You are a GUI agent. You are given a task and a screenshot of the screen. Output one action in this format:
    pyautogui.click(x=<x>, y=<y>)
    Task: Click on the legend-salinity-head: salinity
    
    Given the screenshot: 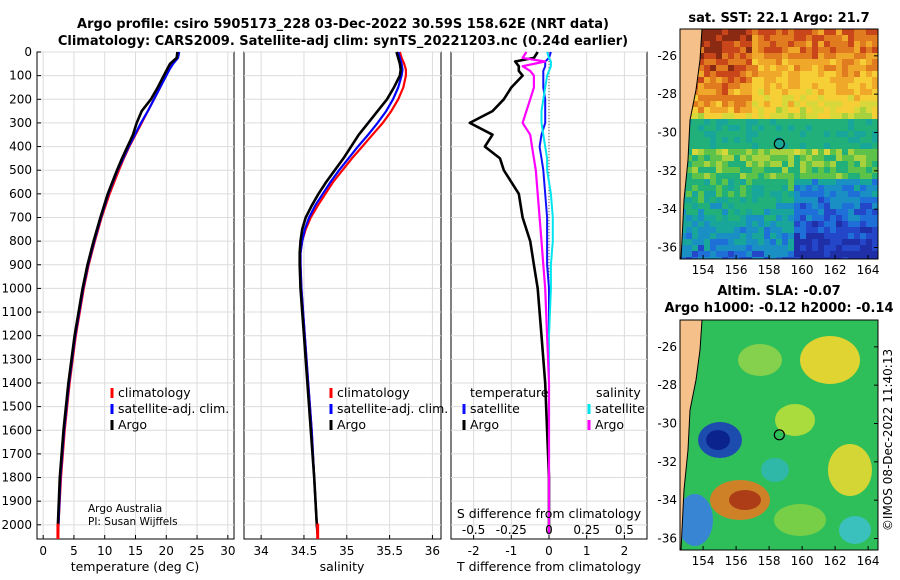 What is the action you would take?
    pyautogui.click(x=618, y=392)
    